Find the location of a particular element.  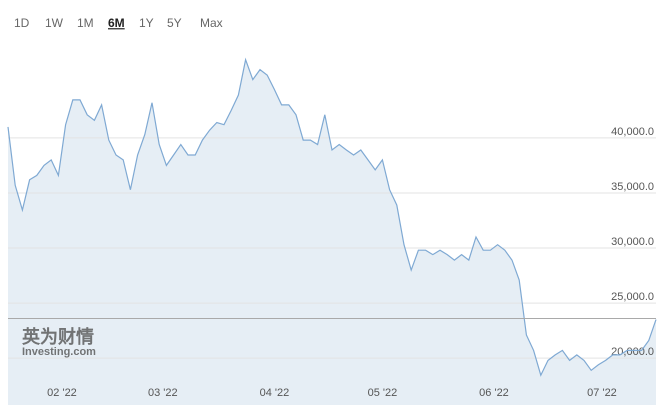

range-button: 6M is located at coordinates (116, 23).